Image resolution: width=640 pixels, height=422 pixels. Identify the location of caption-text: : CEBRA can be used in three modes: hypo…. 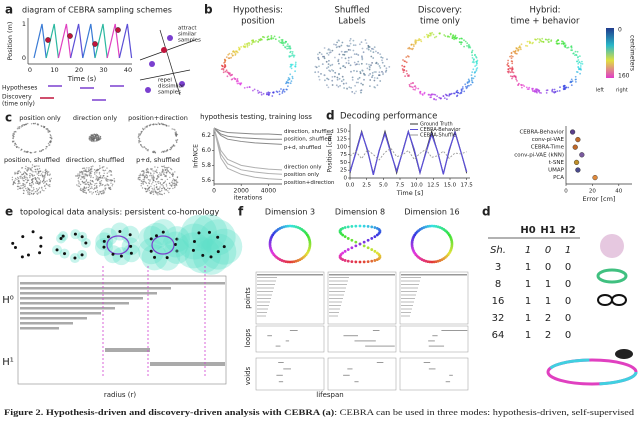
(484, 412).